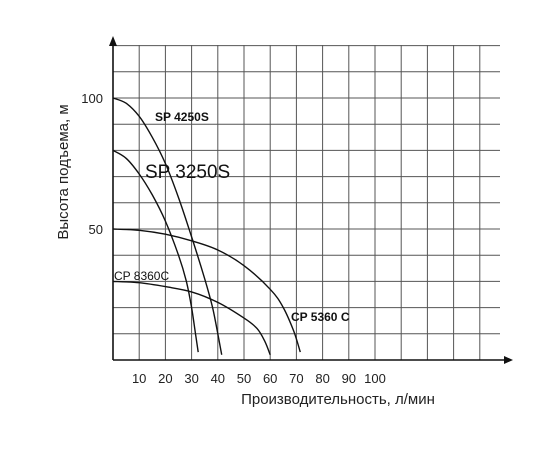  I want to click on x-tick-label: 100, so click(375, 378).